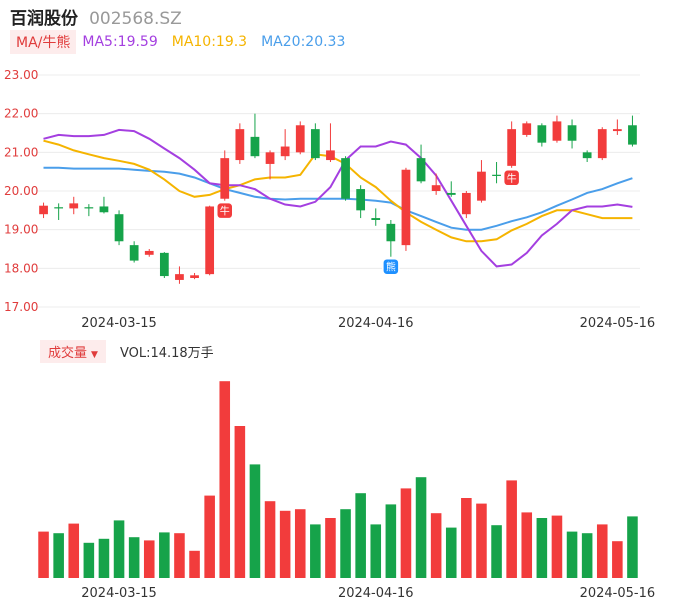  I want to click on ma10-legend: MA10:19.3, so click(209, 42).